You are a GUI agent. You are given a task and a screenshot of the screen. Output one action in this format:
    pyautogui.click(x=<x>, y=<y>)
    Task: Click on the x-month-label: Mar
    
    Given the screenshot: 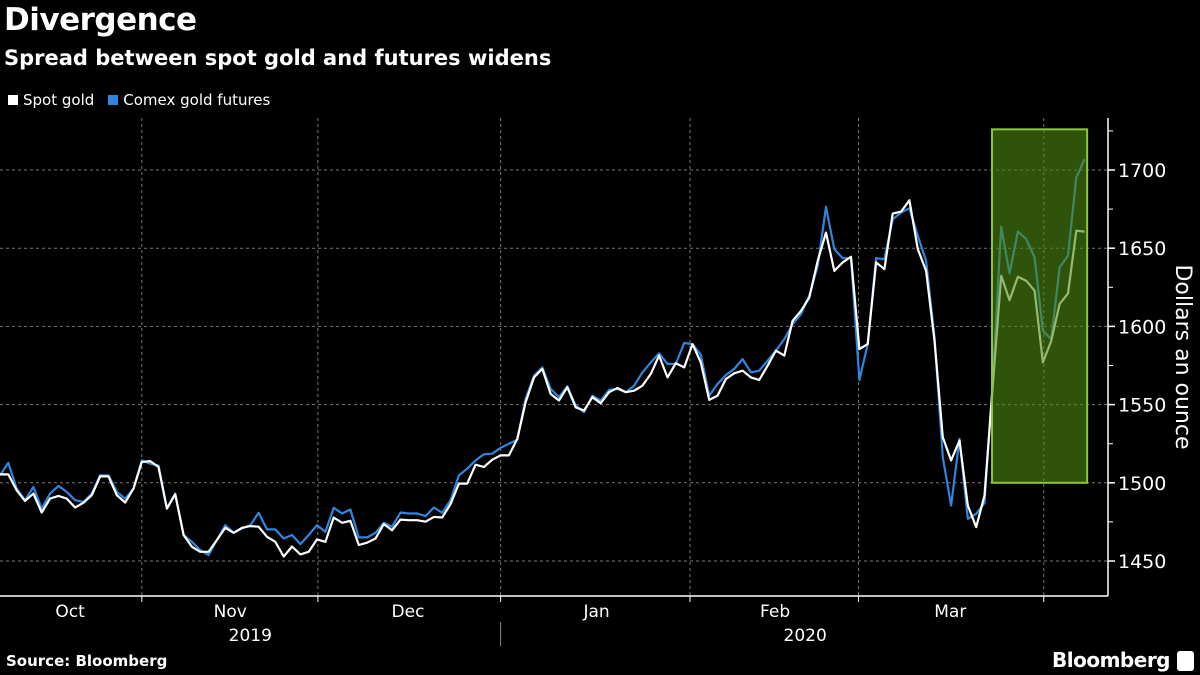 What is the action you would take?
    pyautogui.click(x=950, y=612)
    